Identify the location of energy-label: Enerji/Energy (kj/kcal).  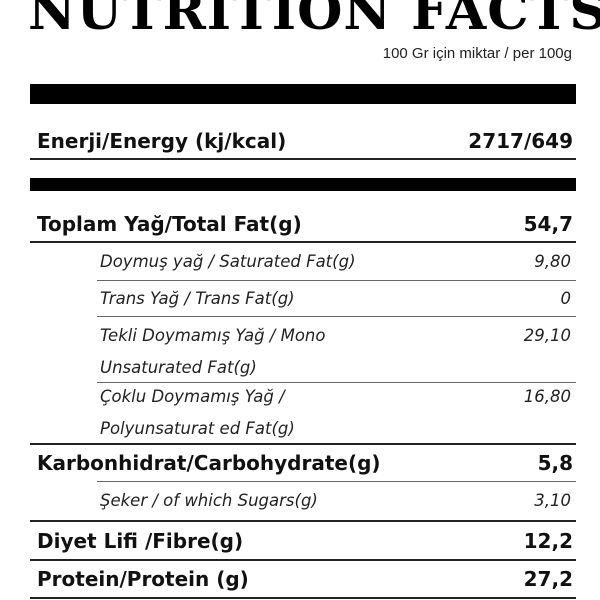
(162, 141).